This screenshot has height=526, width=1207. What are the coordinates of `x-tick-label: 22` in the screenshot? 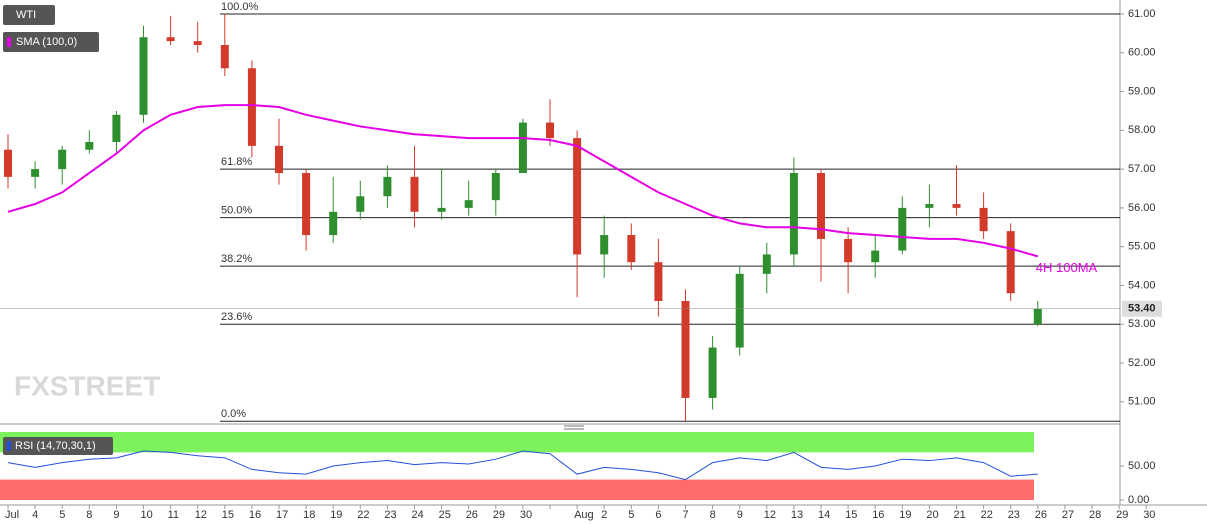 It's located at (363, 515).